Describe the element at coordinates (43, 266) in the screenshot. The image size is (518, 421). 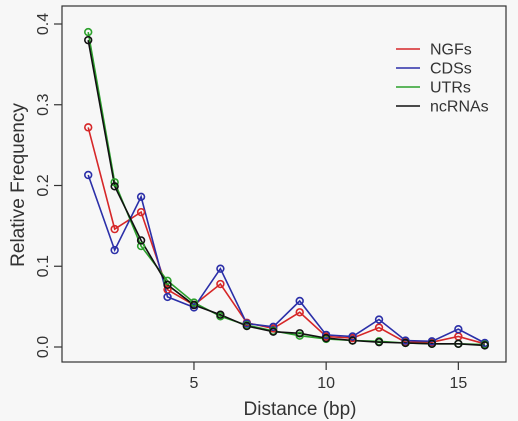
I see `y-tick-label: 0.1` at that location.